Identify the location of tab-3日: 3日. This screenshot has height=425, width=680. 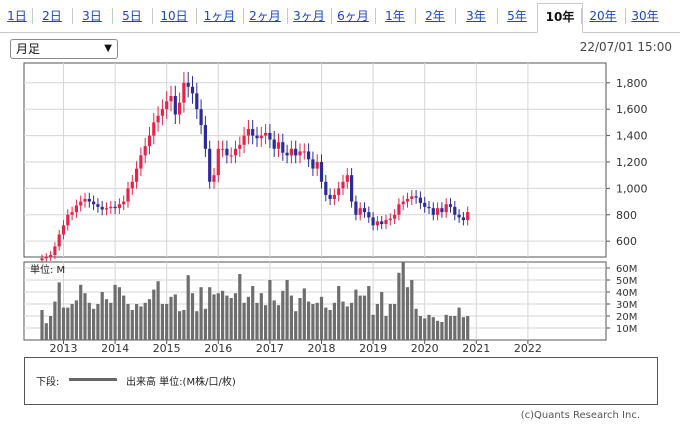
(92, 16).